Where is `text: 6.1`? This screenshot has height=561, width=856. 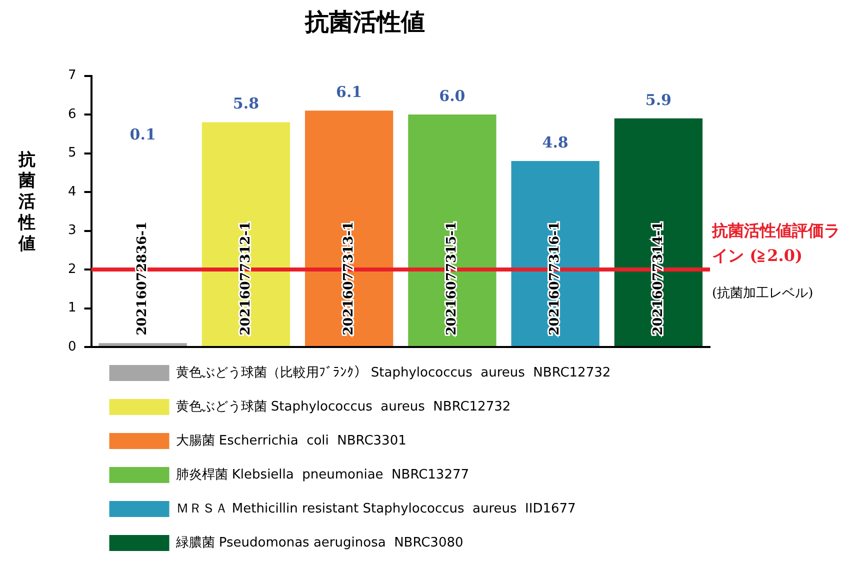 text: 6.1 is located at coordinates (349, 92).